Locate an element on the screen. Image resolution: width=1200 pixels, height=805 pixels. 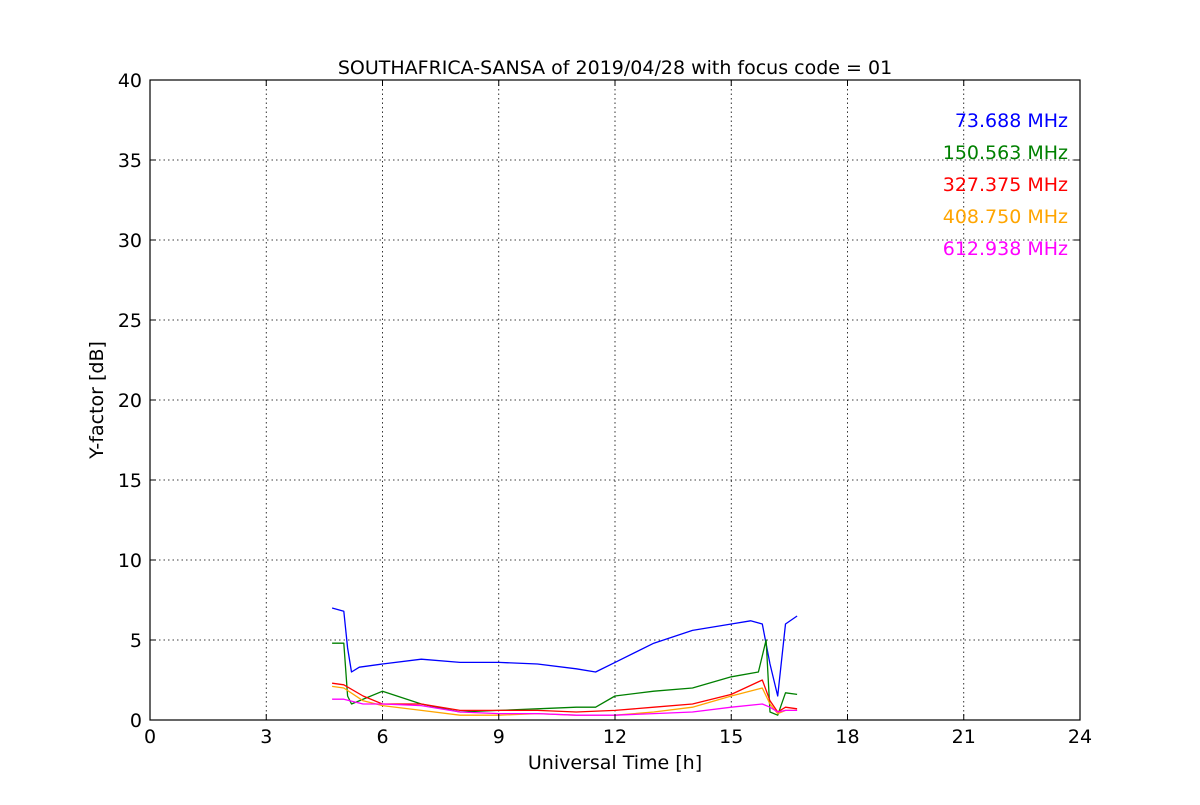
y-tick-label: 0 is located at coordinates (136, 721).